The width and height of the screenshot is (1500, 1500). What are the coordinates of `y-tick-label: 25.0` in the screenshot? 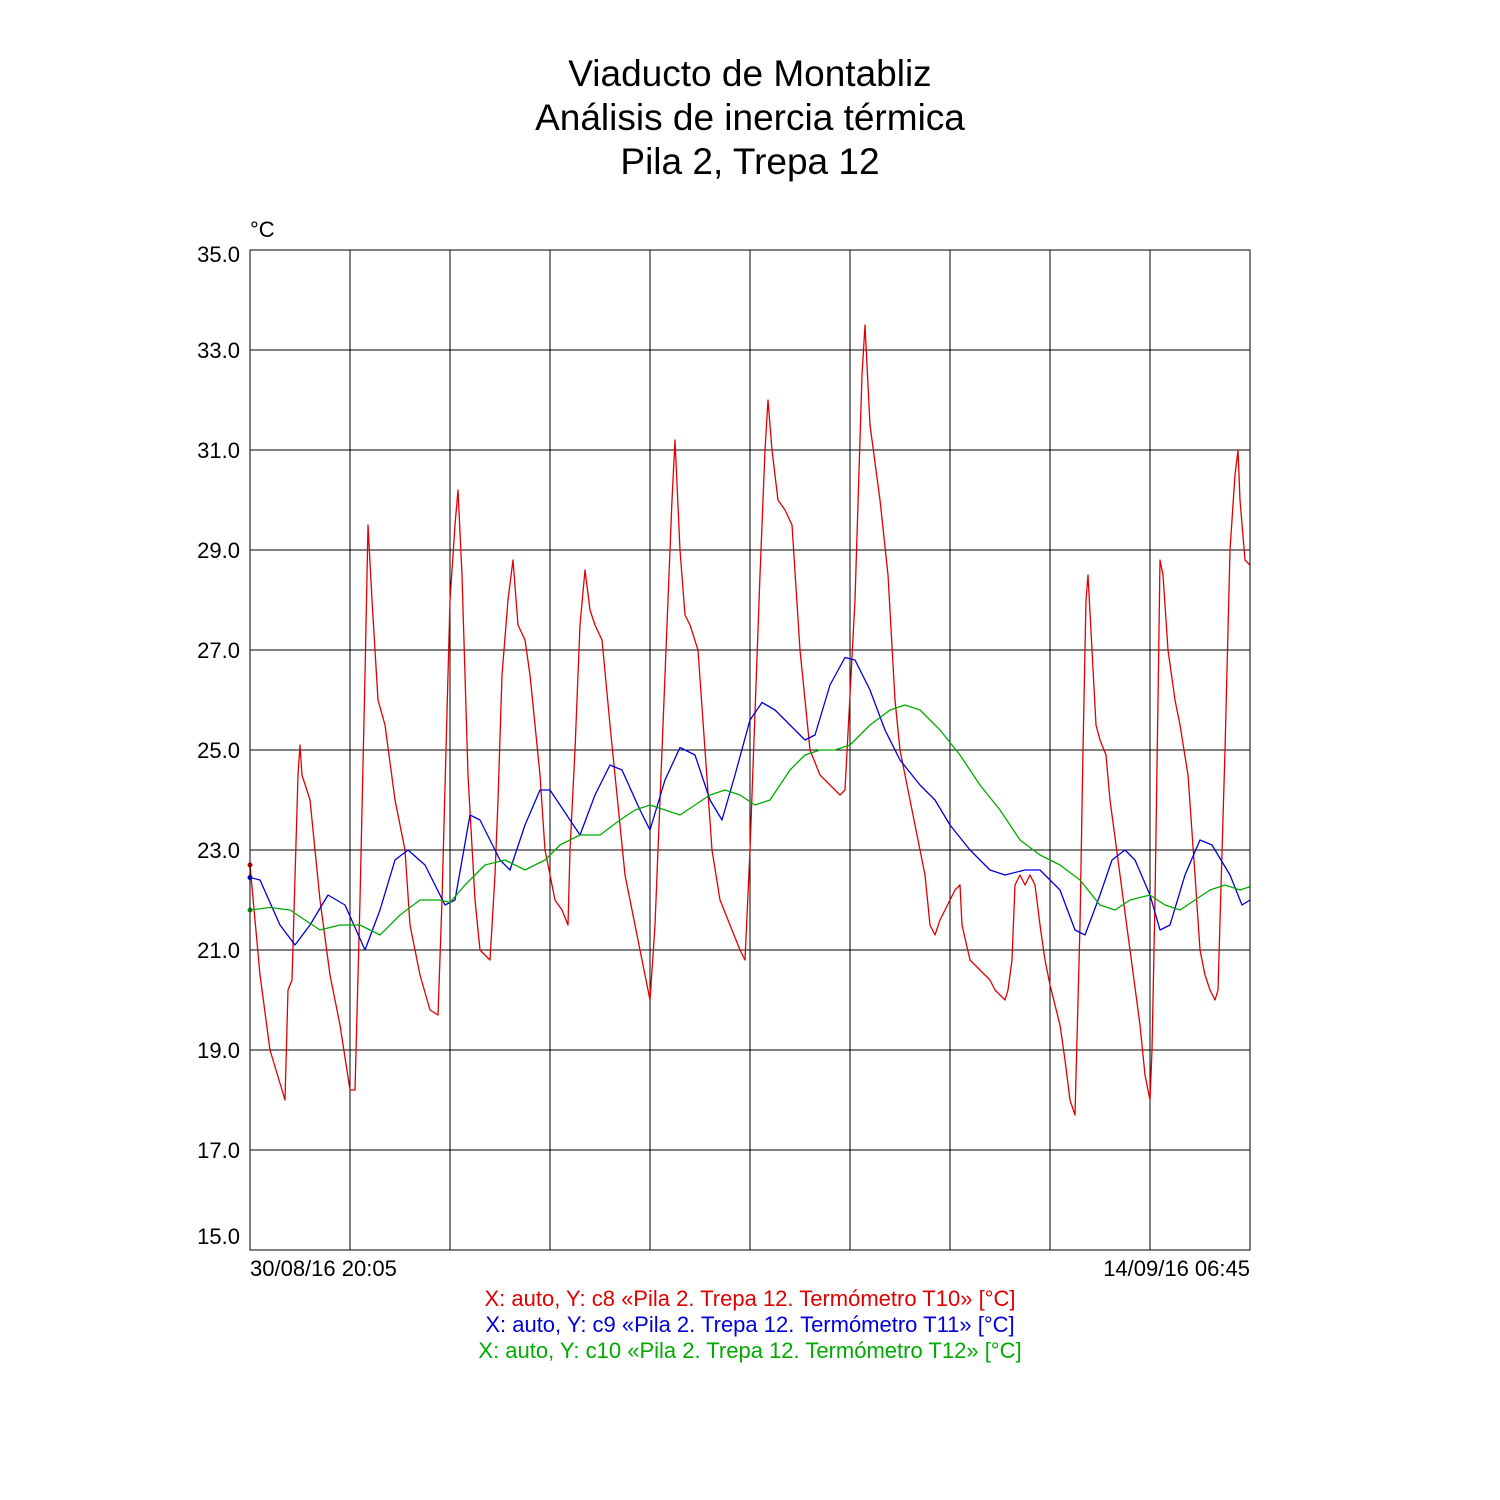 It's located at (218, 750).